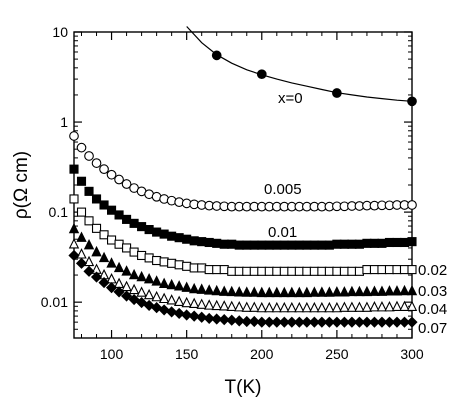 This screenshot has height=408, width=471. What do you see at coordinates (262, 354) in the screenshot?
I see `x-tick-label: 200` at bounding box center [262, 354].